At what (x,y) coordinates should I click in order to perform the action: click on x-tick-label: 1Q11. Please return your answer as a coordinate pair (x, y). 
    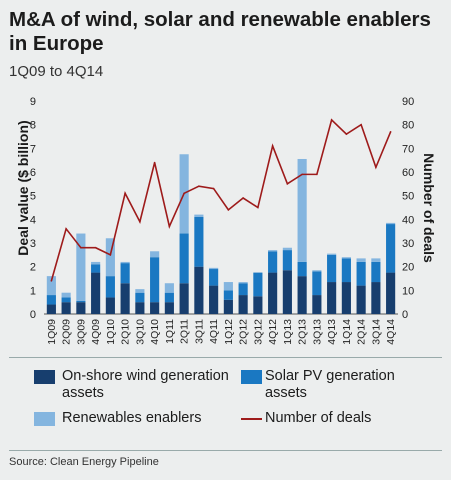
    Looking at the image, I should click on (170, 331).